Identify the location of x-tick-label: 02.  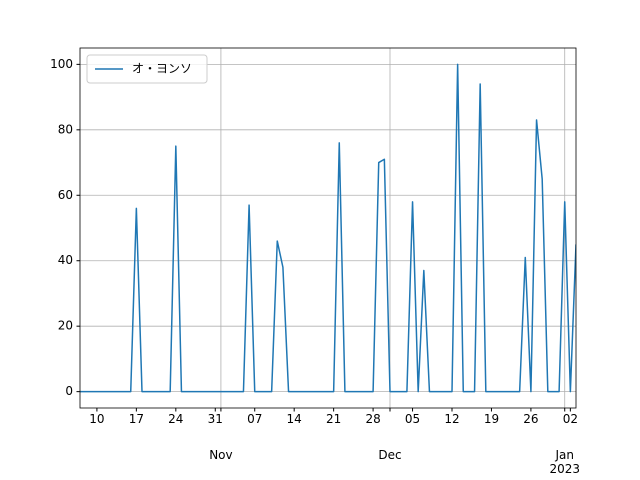
(570, 419).